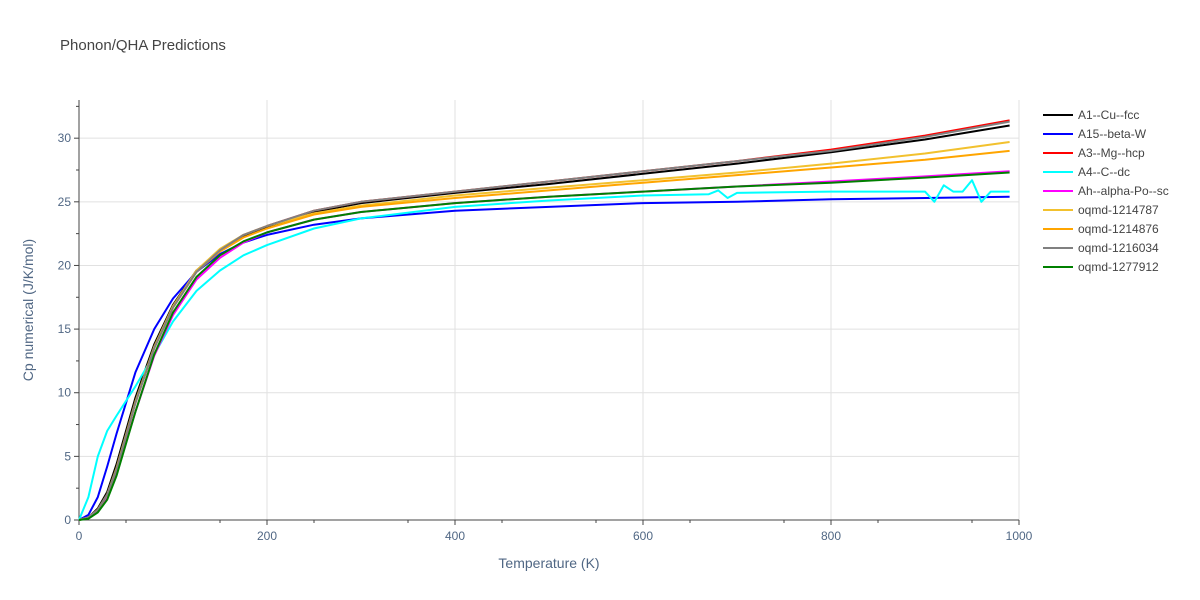 Image resolution: width=1200 pixels, height=600 pixels. What do you see at coordinates (79, 536) in the screenshot?
I see `x-tick-label: 0` at bounding box center [79, 536].